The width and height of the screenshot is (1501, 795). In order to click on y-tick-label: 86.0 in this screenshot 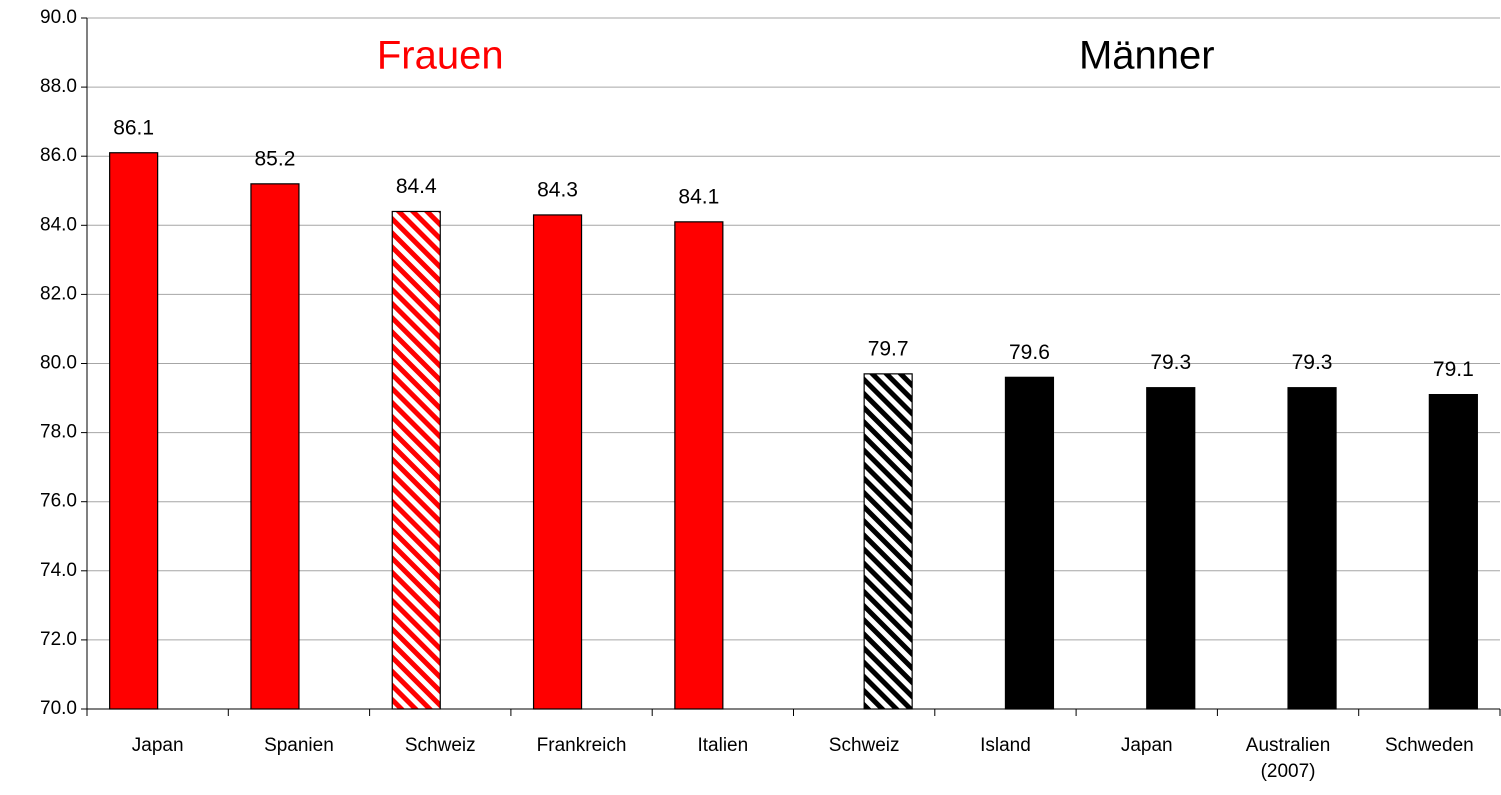, I will do `click(58, 155)`.